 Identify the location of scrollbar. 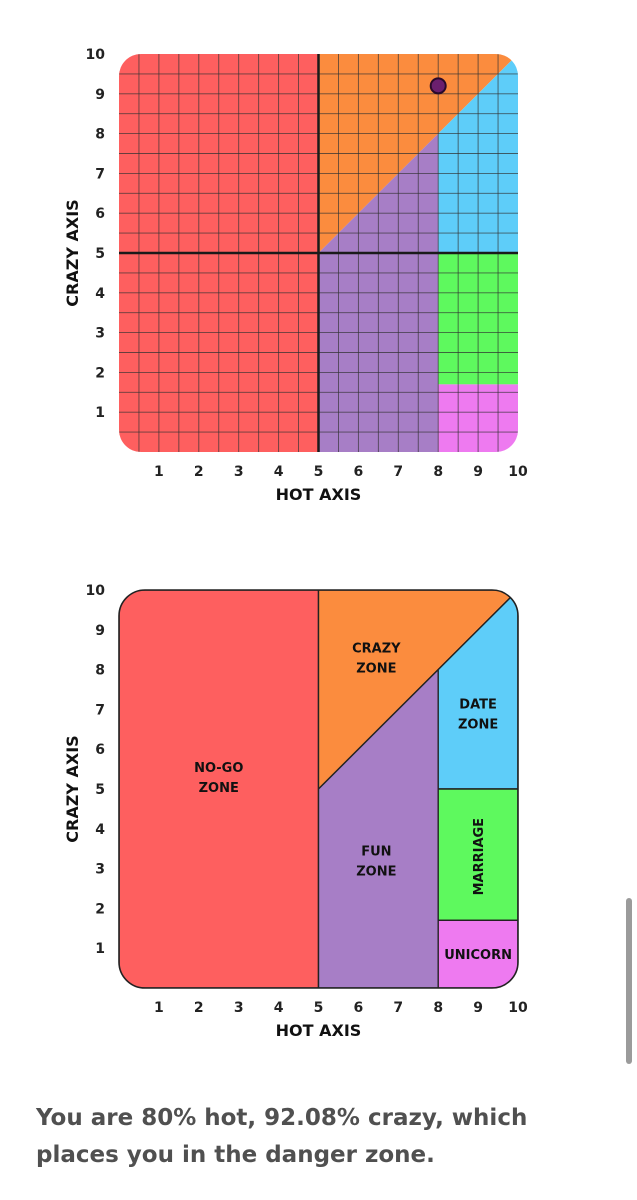
(629, 981).